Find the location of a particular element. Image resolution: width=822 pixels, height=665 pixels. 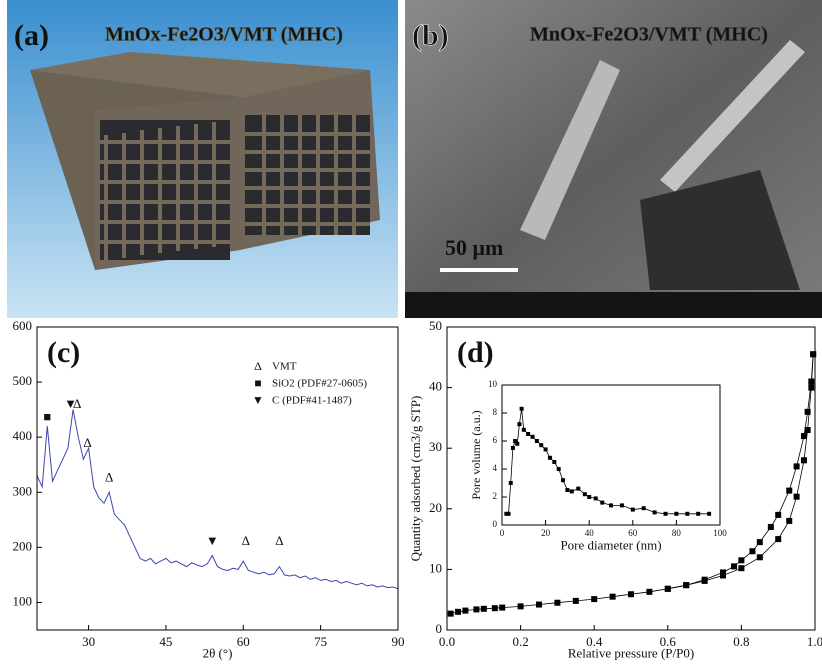

panel-caption: MnOx-Fe2O3/VMT (MHC) is located at coordinates (649, 35).